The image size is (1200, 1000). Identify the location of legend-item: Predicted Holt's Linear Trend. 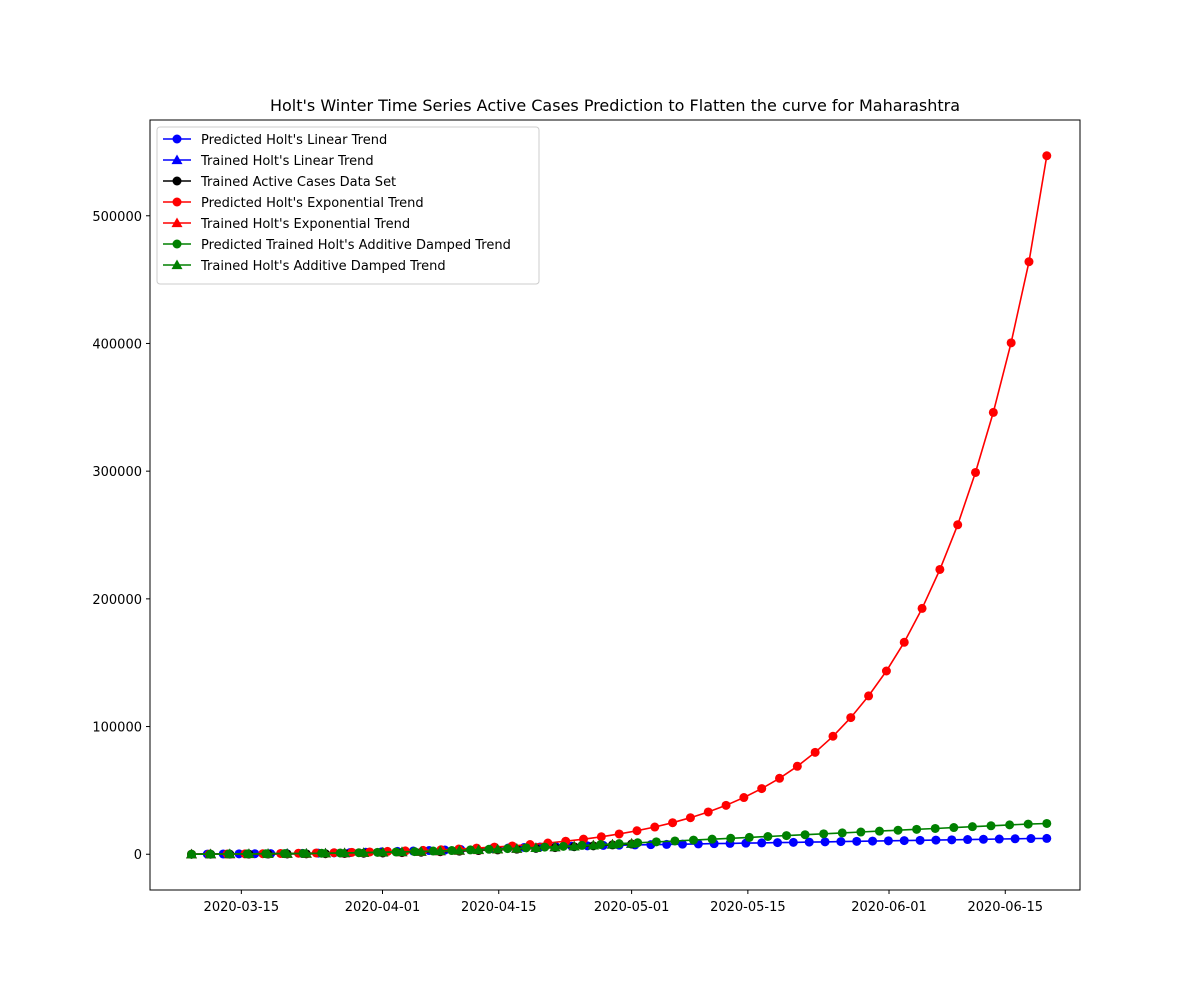
(275, 140).